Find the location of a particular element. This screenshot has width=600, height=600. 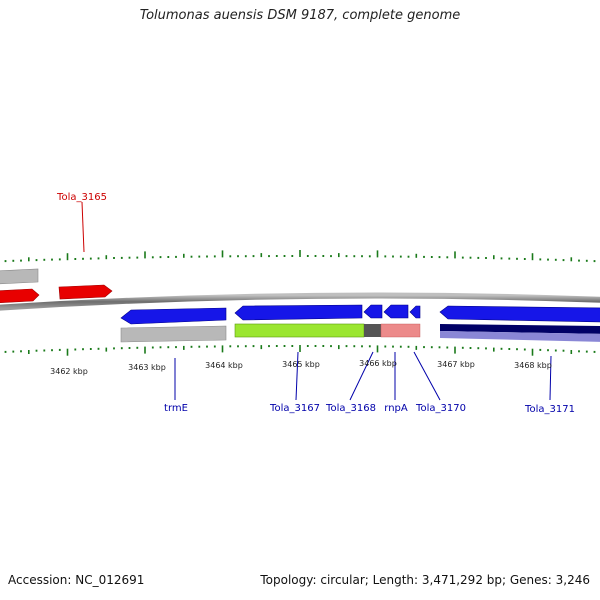

kbp-label: 3466 kbp is located at coordinates (378, 363).